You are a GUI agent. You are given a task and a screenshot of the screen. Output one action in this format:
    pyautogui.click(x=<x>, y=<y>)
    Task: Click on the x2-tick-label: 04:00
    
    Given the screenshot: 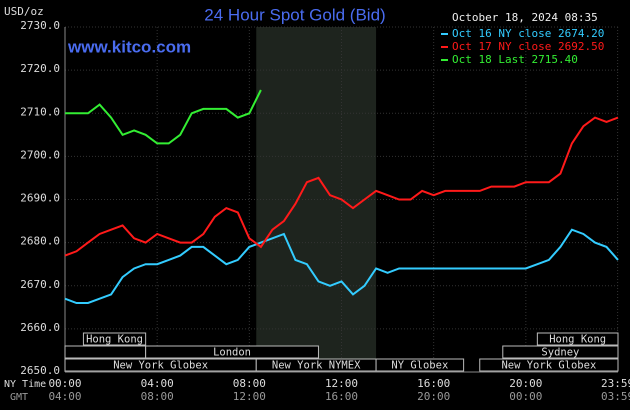 What is the action you would take?
    pyautogui.click(x=64, y=396)
    